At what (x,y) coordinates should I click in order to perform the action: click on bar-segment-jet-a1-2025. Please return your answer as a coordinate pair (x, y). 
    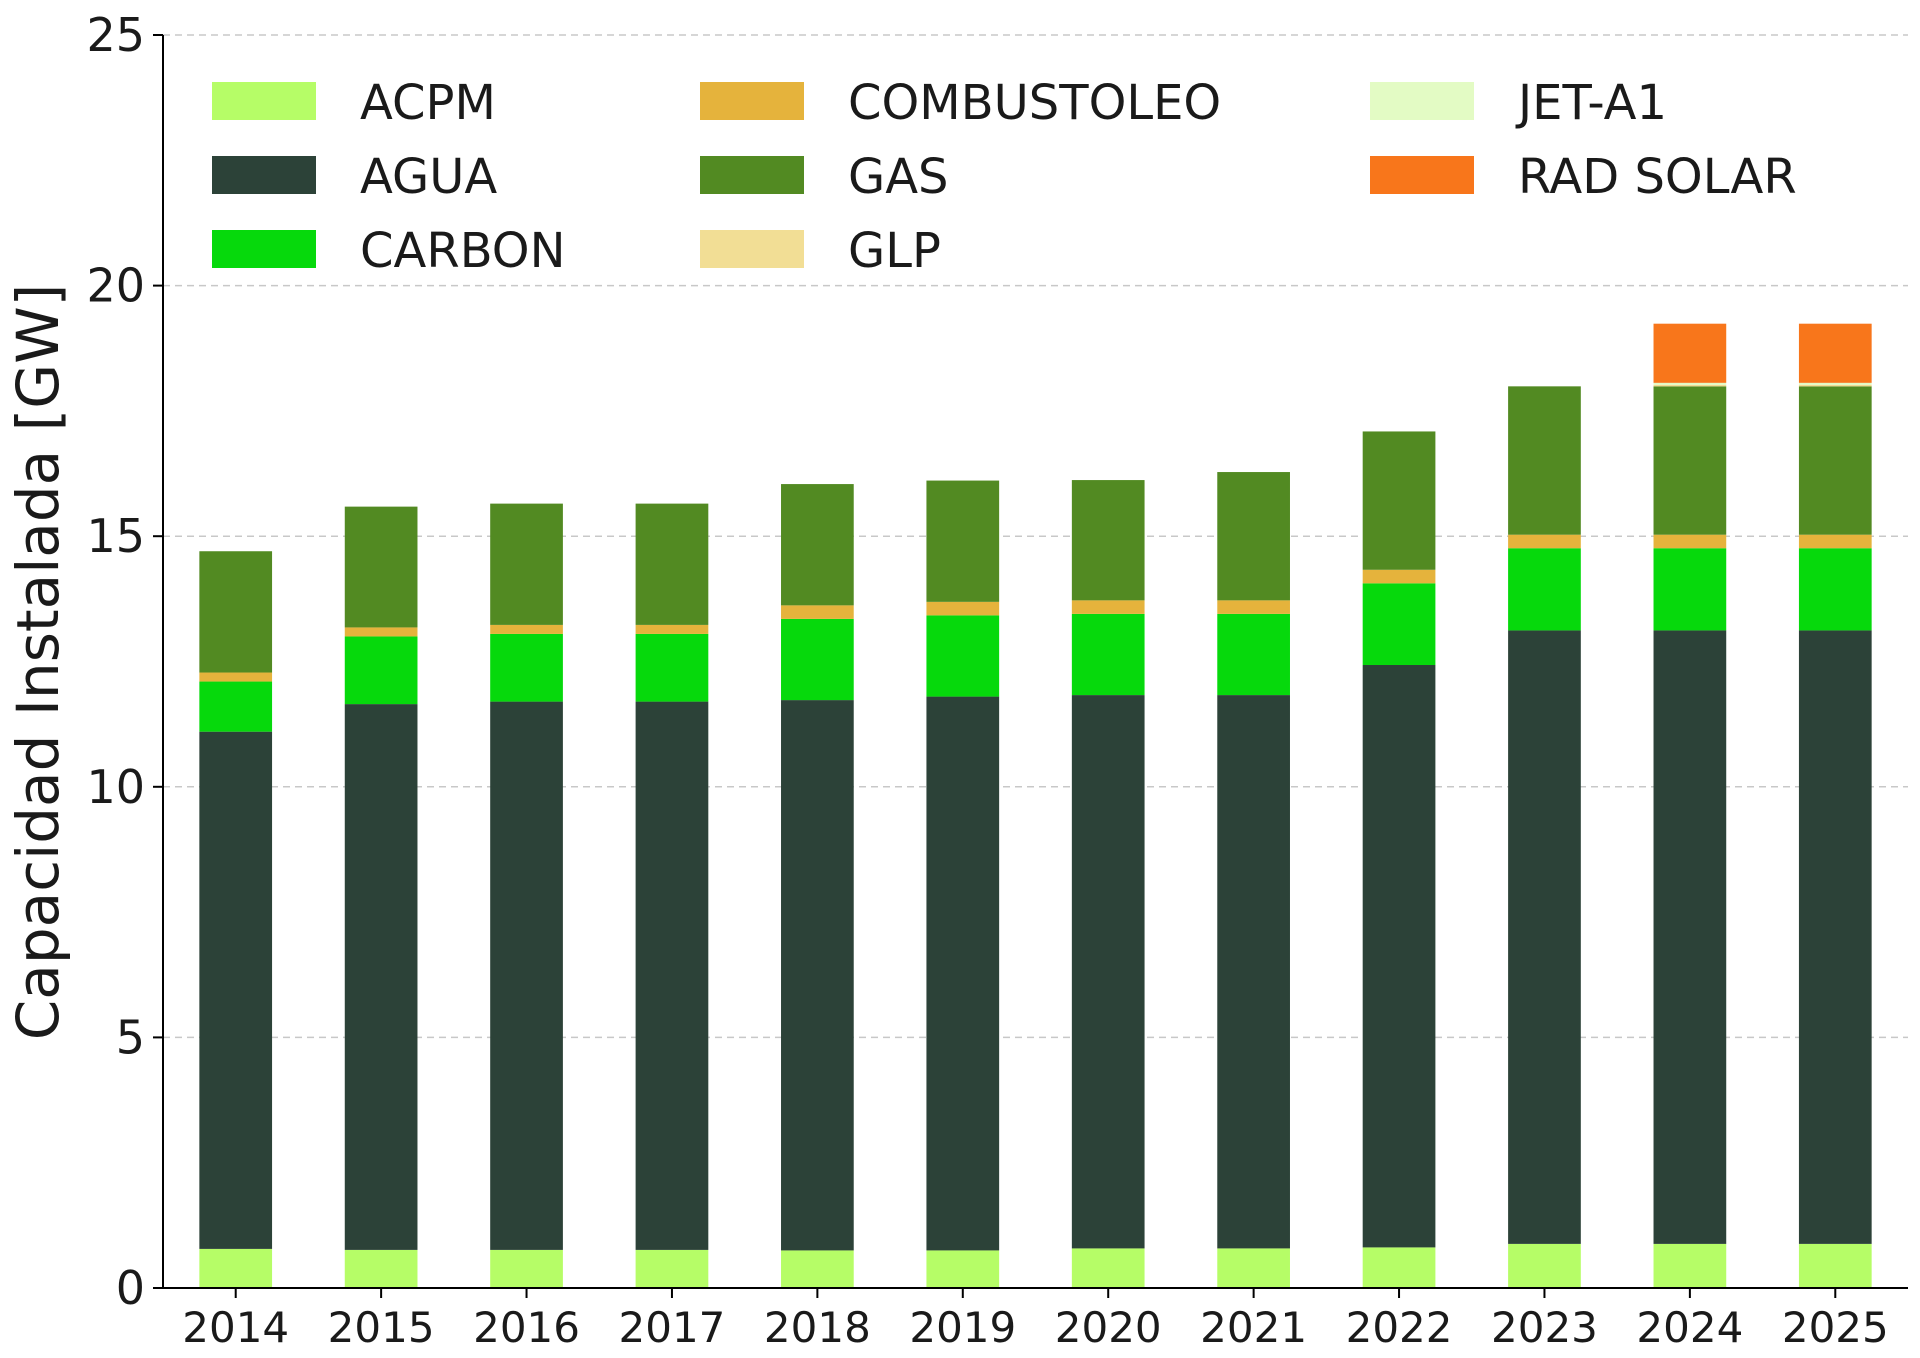
    Looking at the image, I should click on (1835, 383).